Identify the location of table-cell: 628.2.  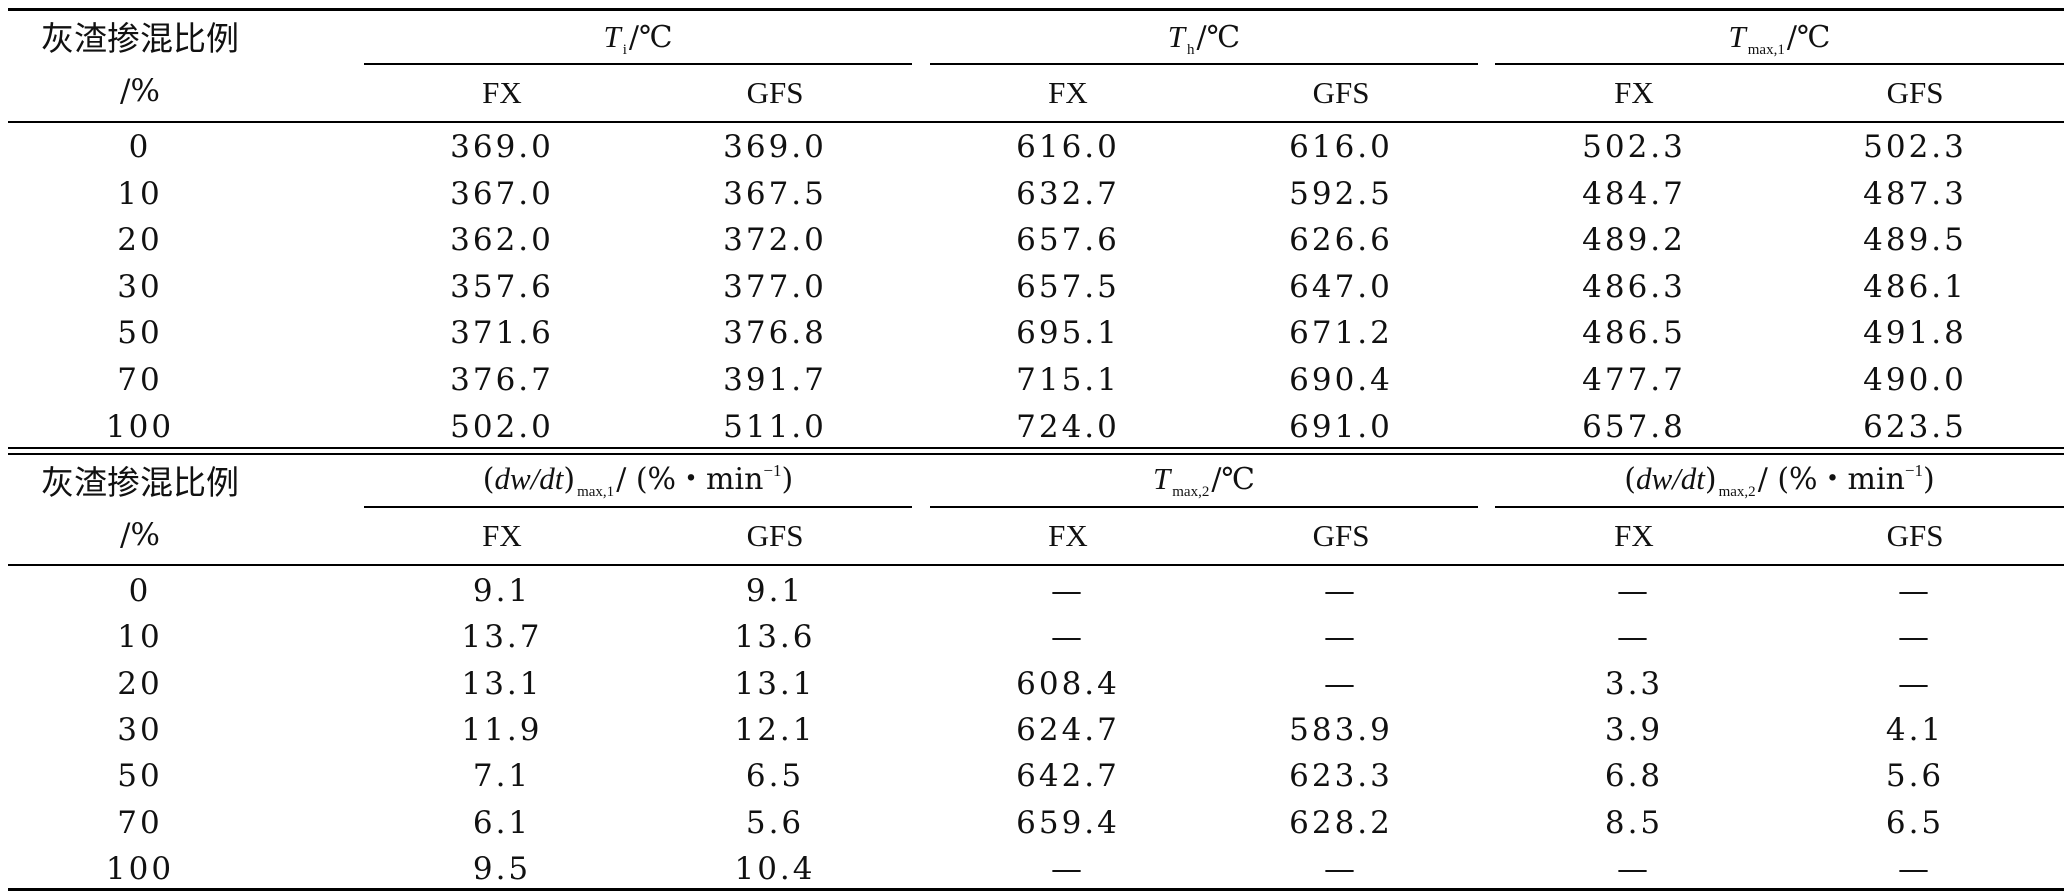
(1341, 823).